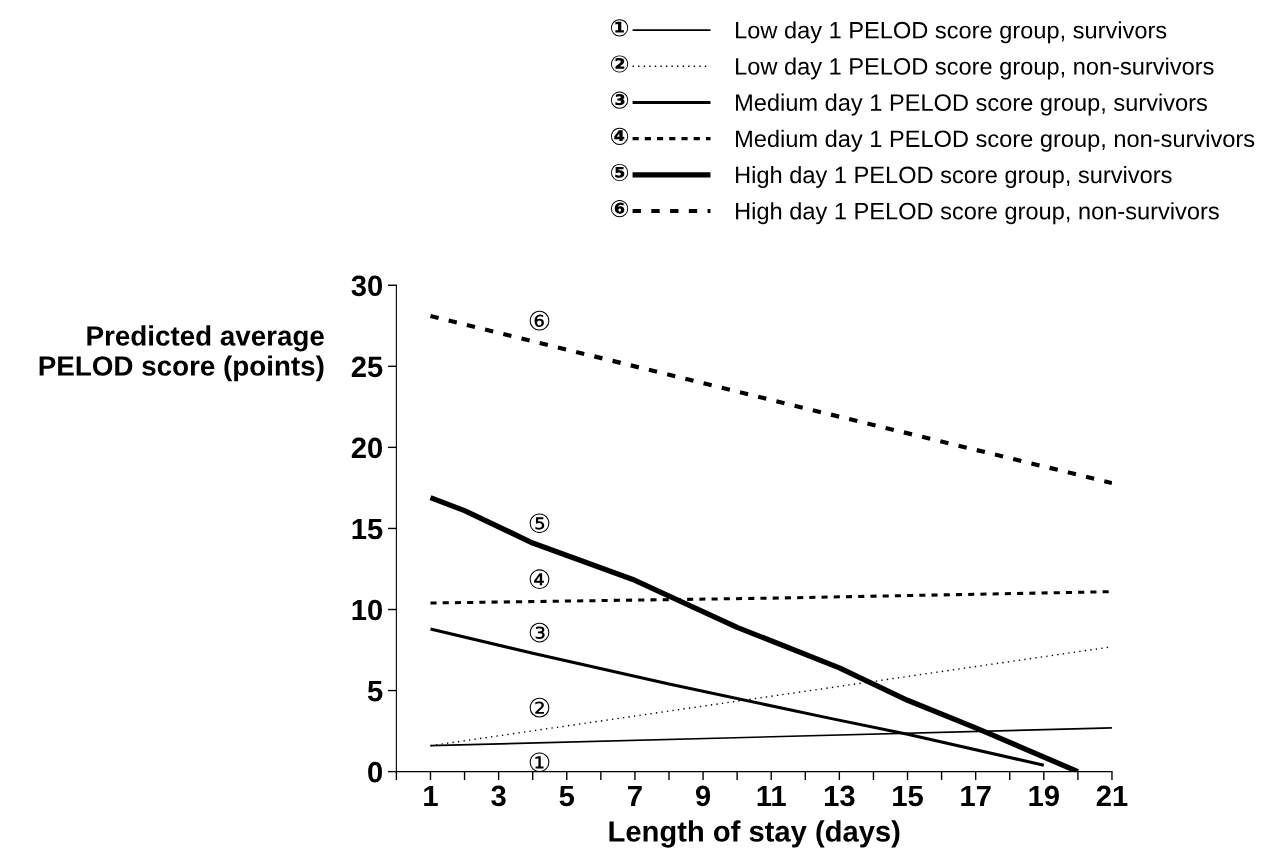 This screenshot has height=867, width=1287. Describe the element at coordinates (619, 28) in the screenshot. I see `text: ①` at that location.